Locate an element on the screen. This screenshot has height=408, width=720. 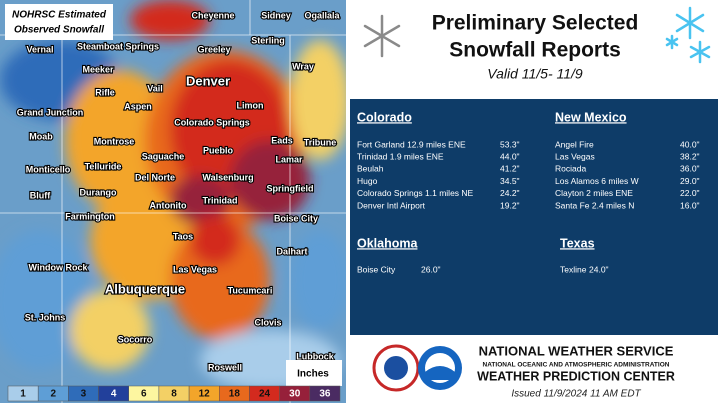
city-label: Pueblo is located at coordinates (218, 150).